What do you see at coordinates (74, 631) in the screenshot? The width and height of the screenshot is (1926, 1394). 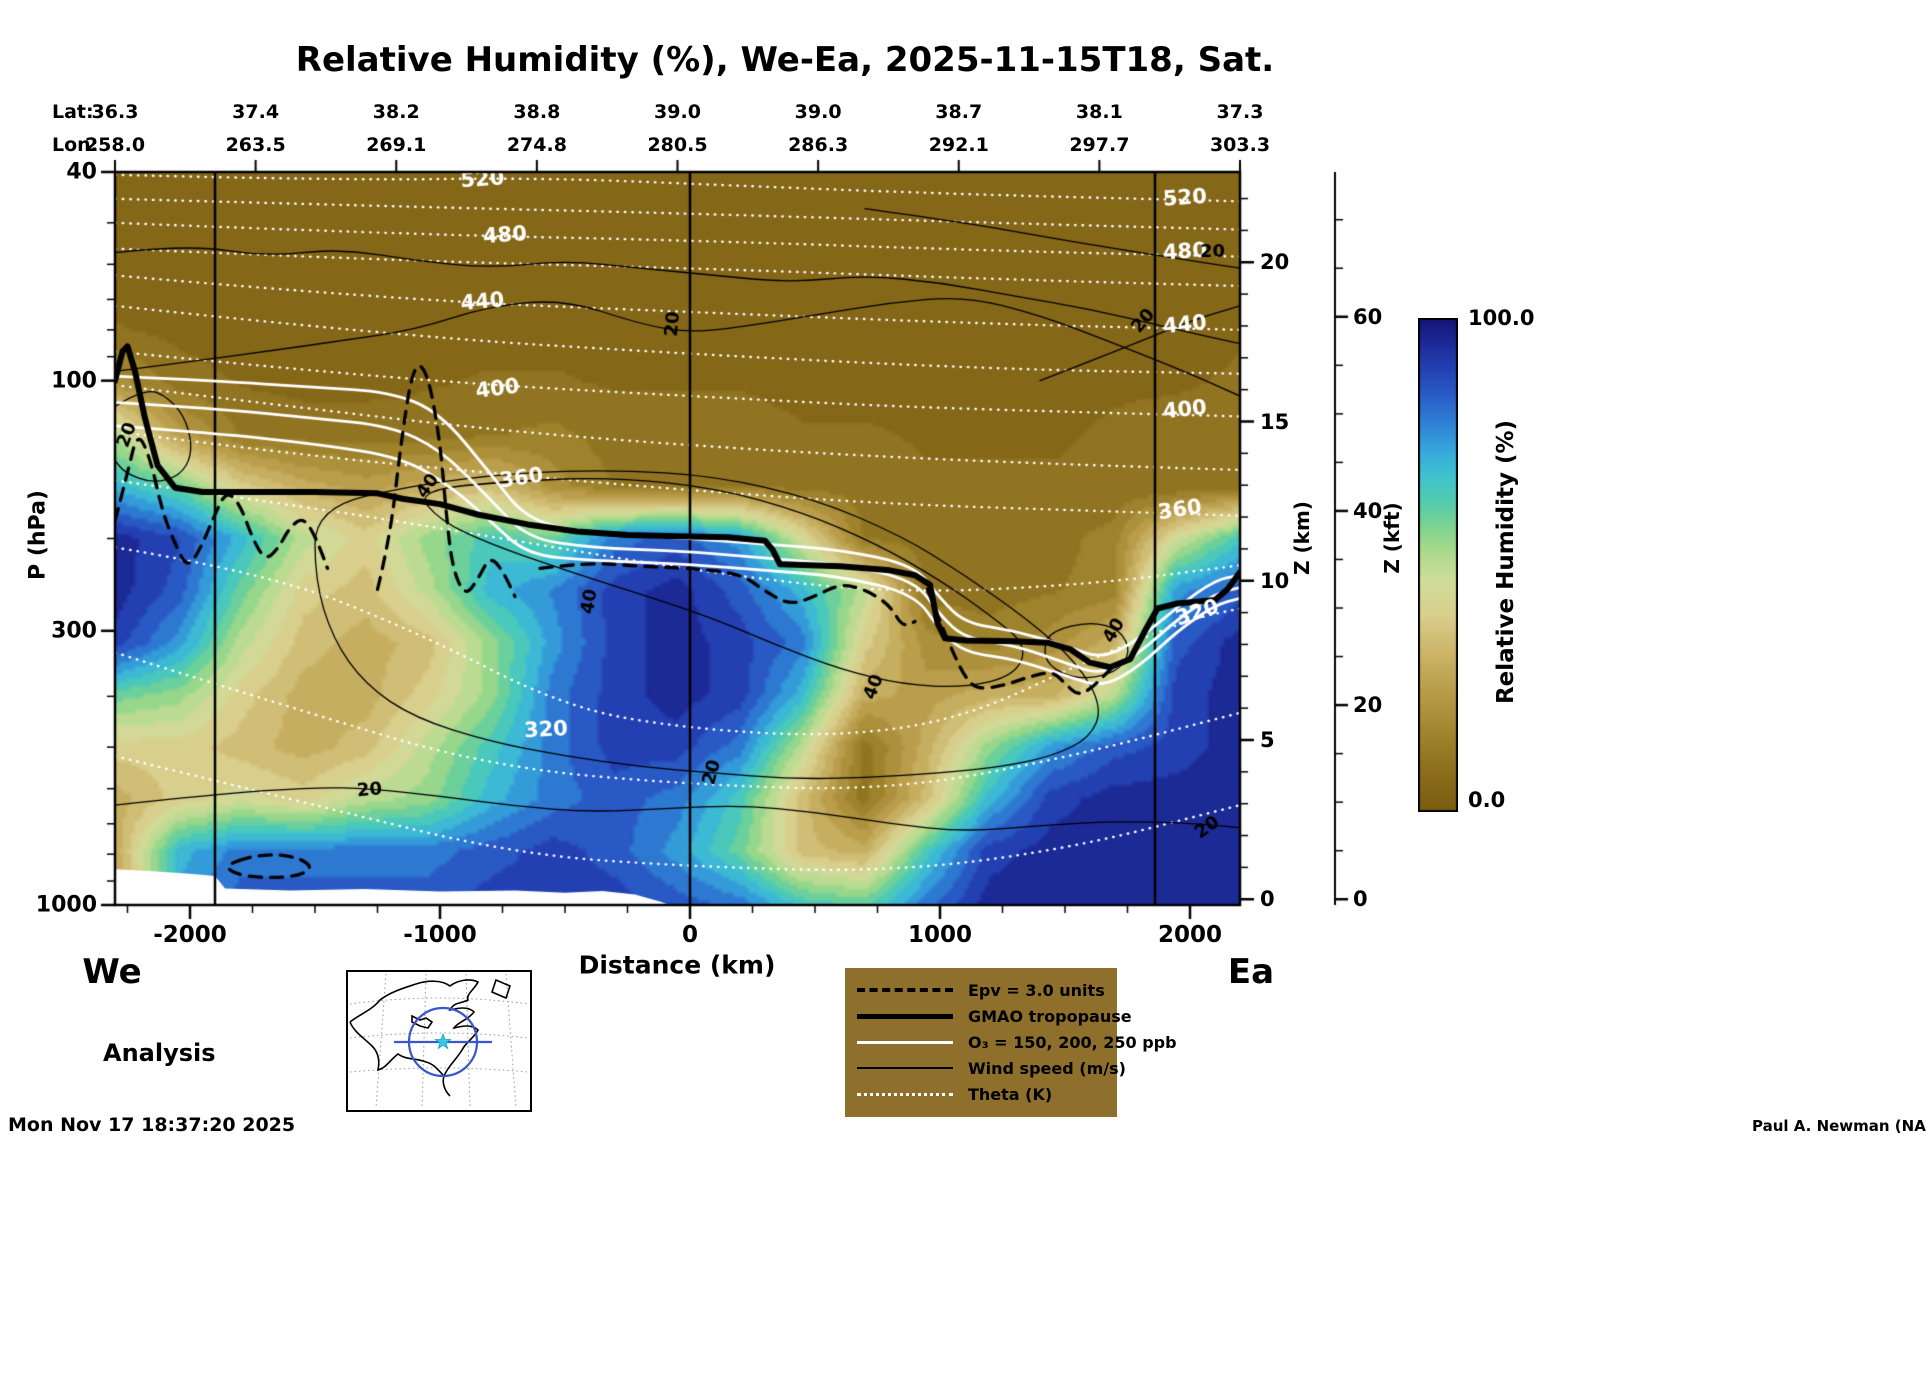 I see `pressure-tick-label: 300` at bounding box center [74, 631].